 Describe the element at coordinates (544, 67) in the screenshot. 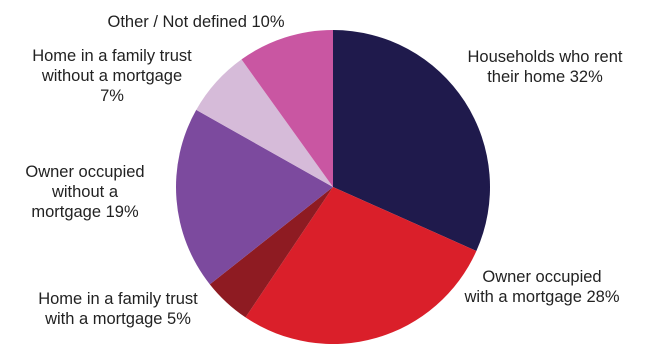

I see `pie-label-1: Households who rent their home 32%` at that location.